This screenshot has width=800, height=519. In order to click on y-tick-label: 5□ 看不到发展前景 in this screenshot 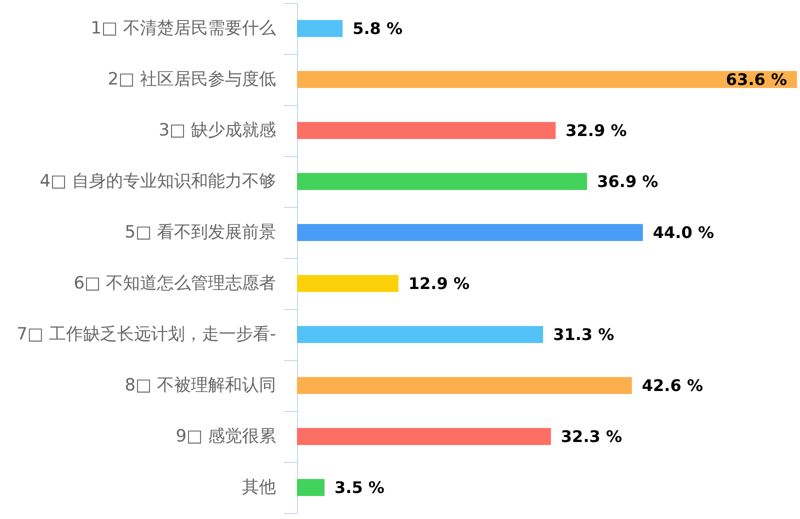, I will do `click(200, 232)`.